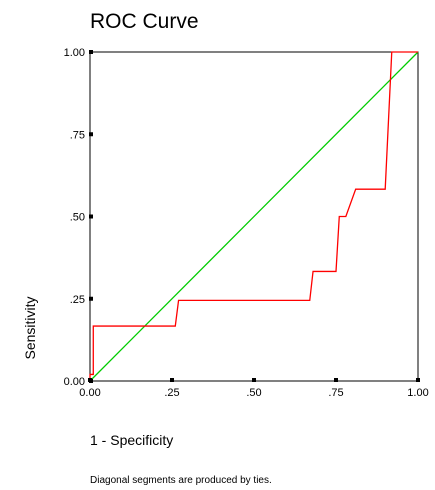 The width and height of the screenshot is (435, 490). Describe the element at coordinates (335, 393) in the screenshot. I see `x-tick-label: .75` at that location.